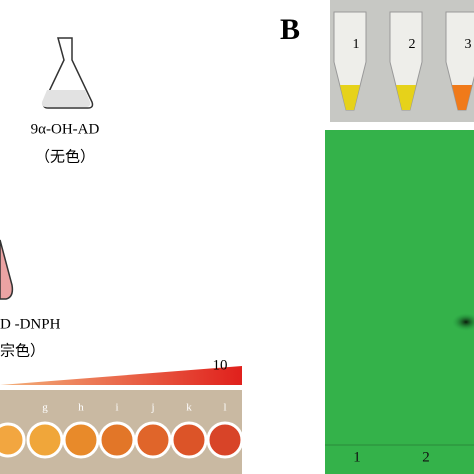 The width and height of the screenshot is (474, 474). Describe the element at coordinates (224, 408) in the screenshot. I see `well-label: l` at that location.